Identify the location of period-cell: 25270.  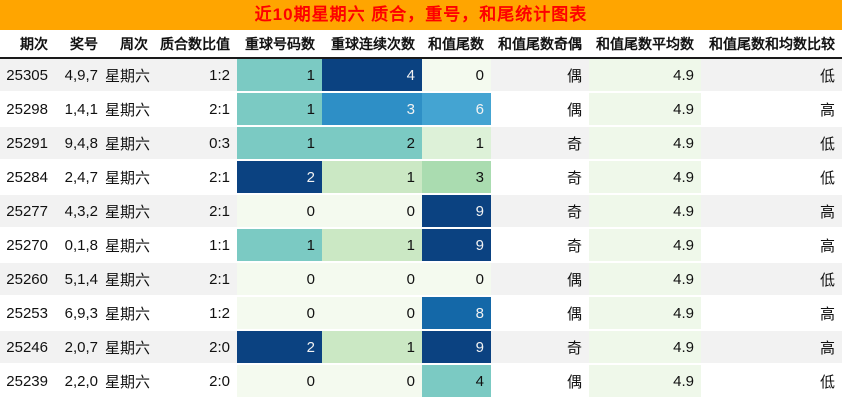
(27, 245).